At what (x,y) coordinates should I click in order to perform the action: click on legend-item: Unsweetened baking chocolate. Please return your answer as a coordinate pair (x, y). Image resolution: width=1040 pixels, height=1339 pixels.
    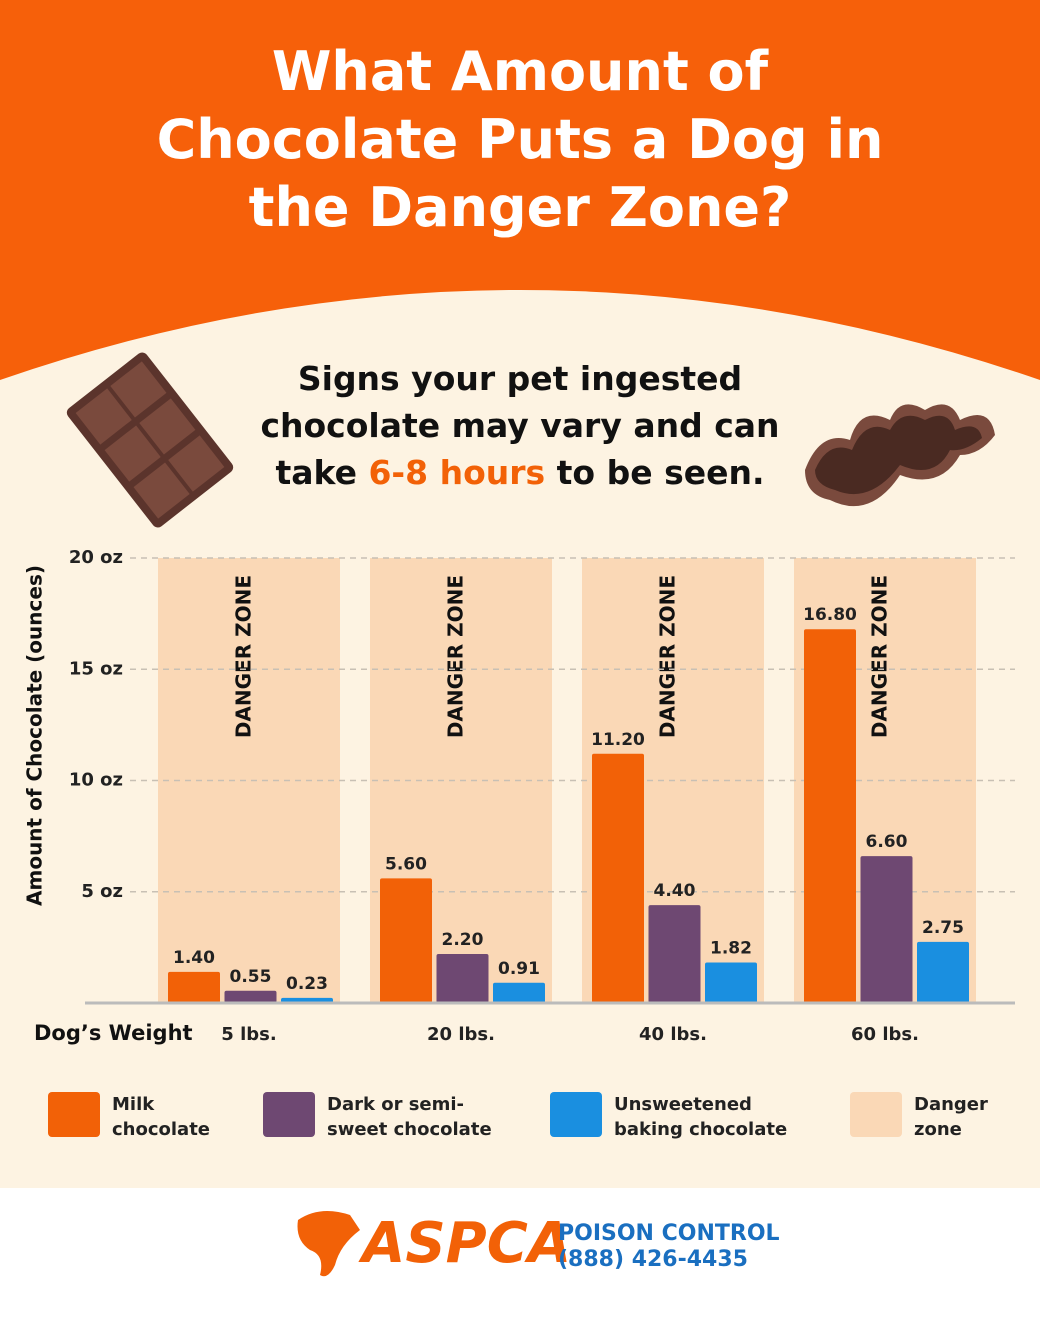
    Looking at the image, I should click on (682, 1117).